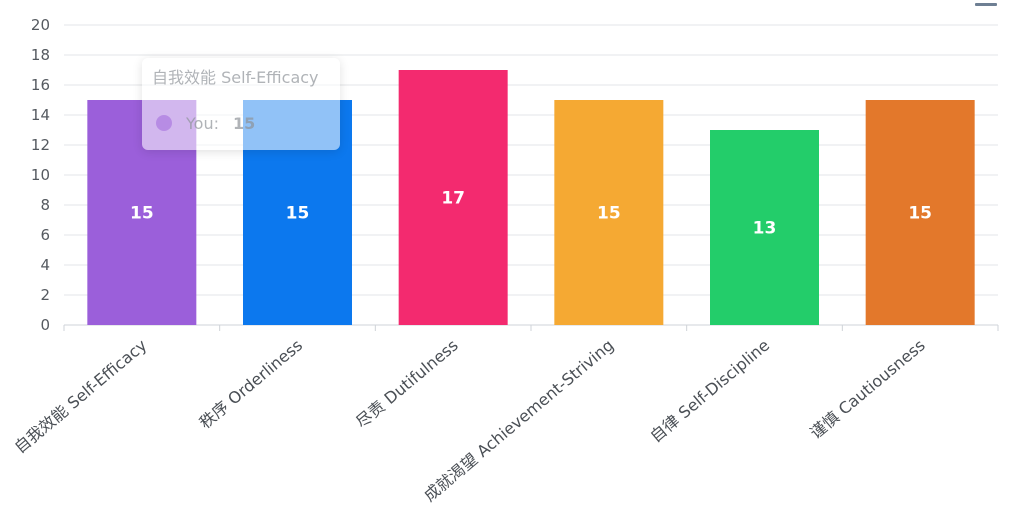 This screenshot has height=514, width=1022. I want to click on tooltip-series-dot, so click(164, 123).